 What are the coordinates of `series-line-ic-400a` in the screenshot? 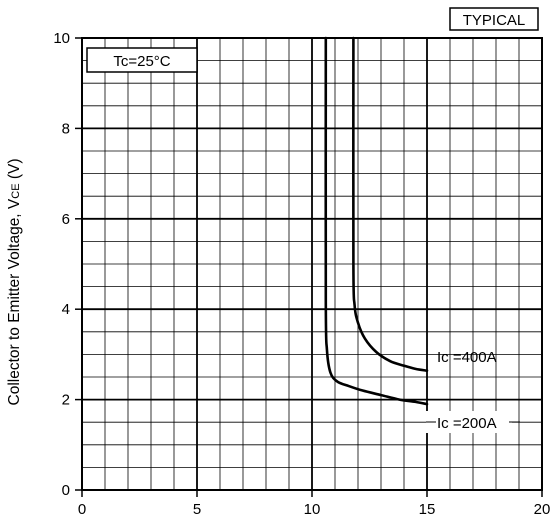 It's located at (390, 204).